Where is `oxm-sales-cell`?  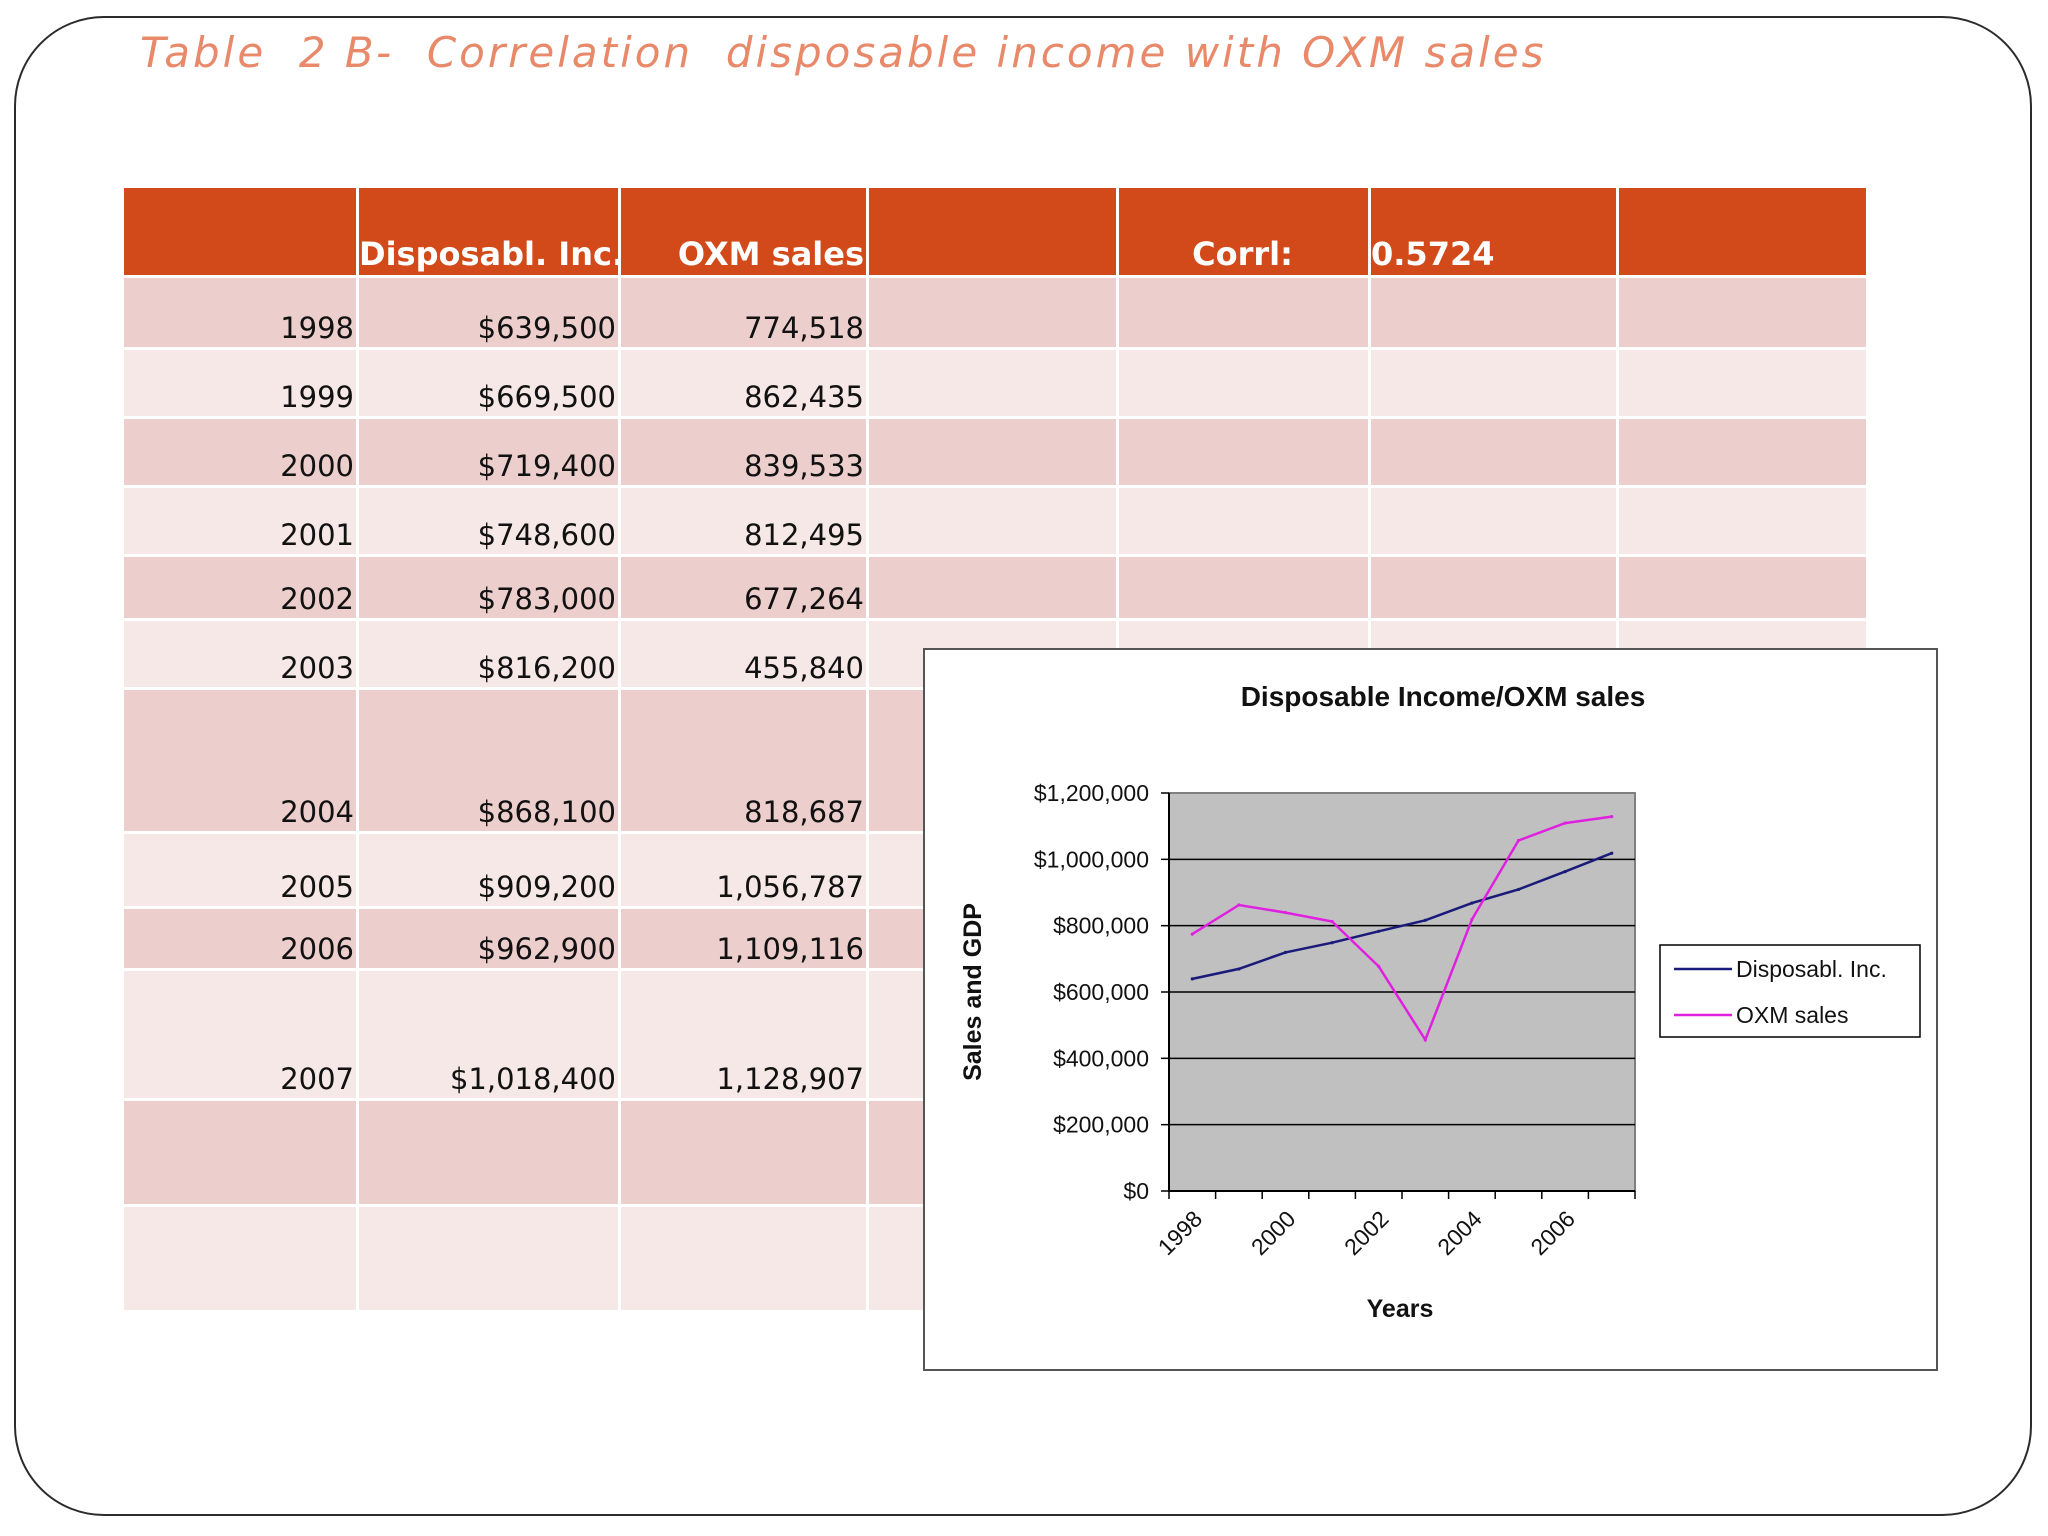 oxm-sales-cell is located at coordinates (743, 1152).